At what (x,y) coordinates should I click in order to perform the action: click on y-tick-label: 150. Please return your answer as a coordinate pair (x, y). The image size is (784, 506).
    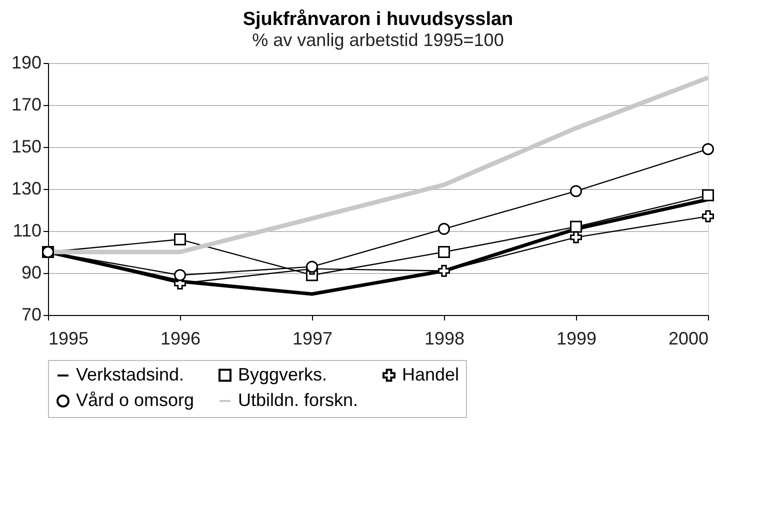
    Looking at the image, I should click on (26, 146).